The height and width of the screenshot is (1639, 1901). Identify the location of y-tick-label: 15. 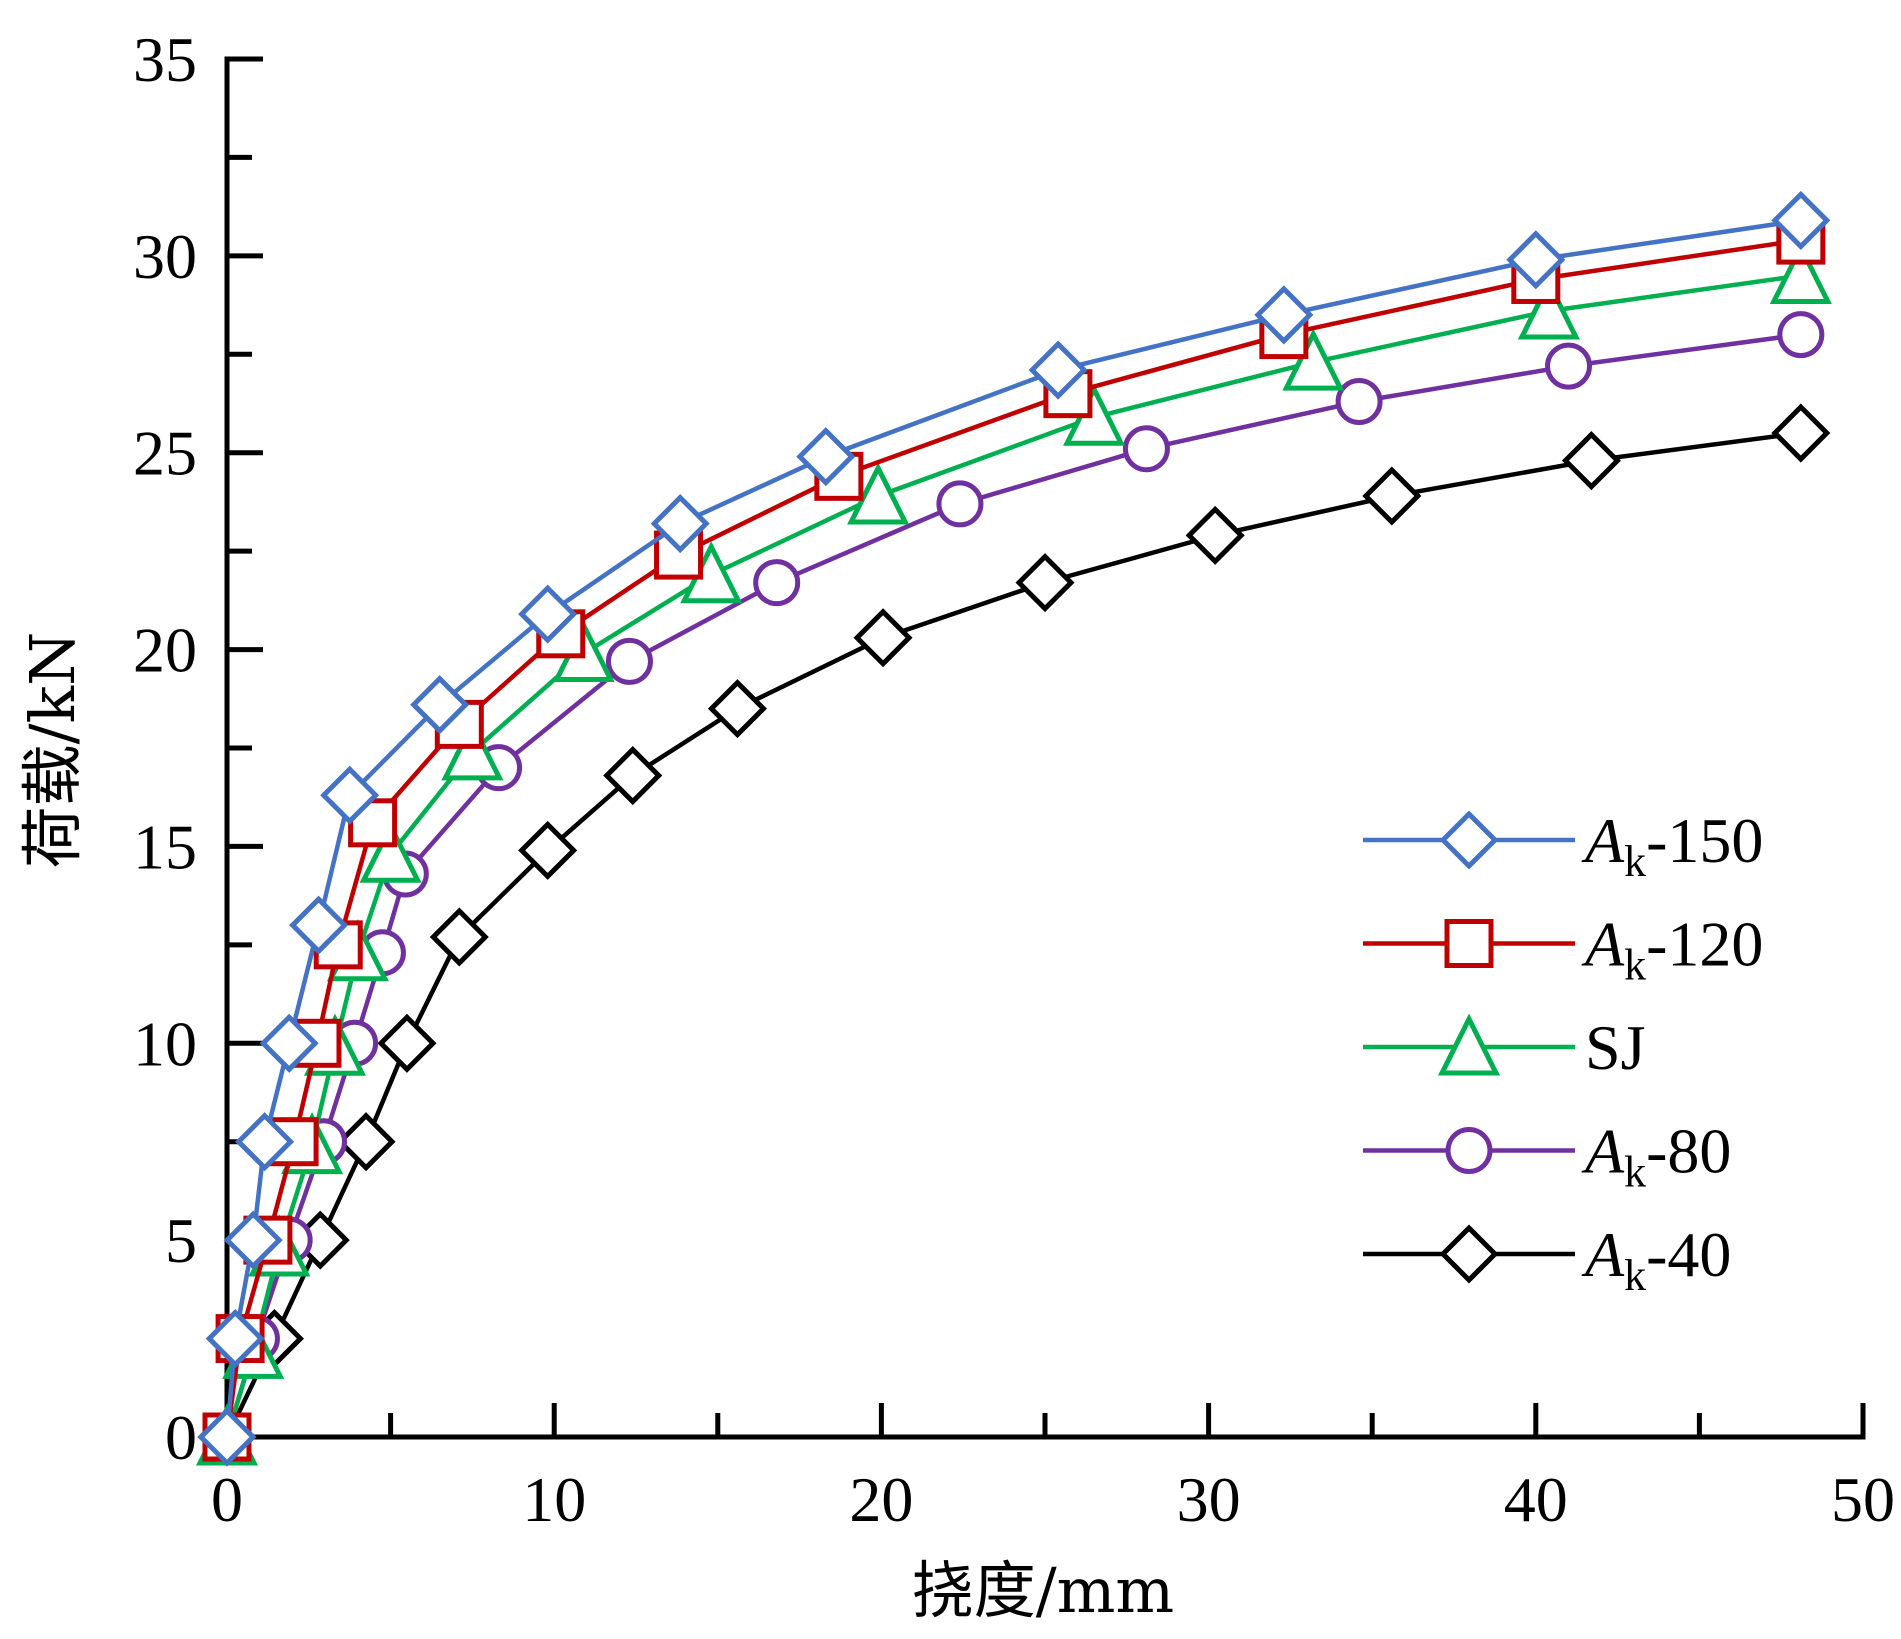
(165, 846).